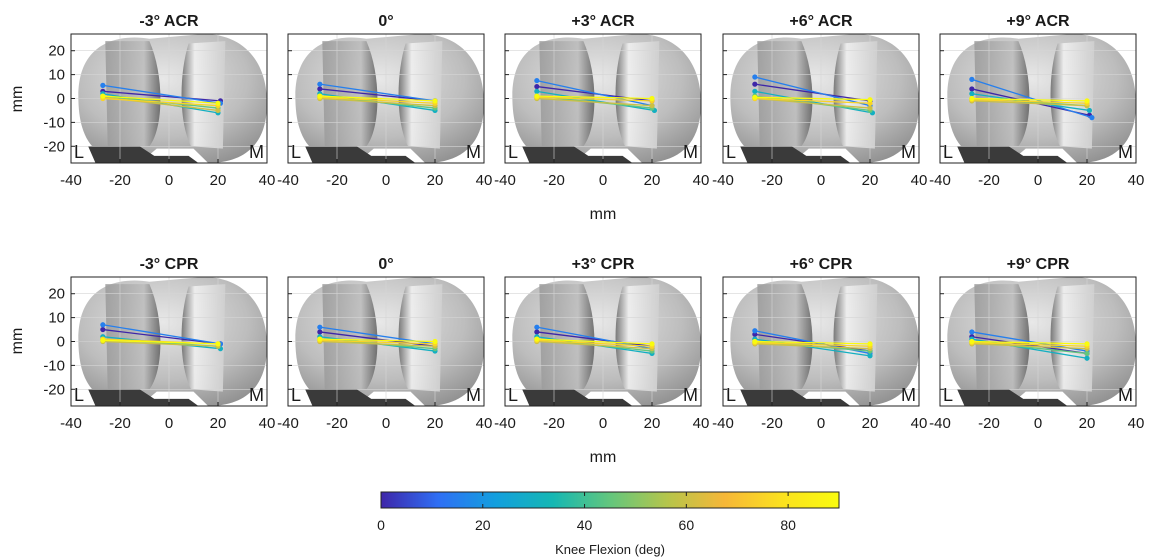 Image resolution: width=1151 pixels, height=560 pixels. I want to click on y-axis-label-row1: mm, so click(17, 99).